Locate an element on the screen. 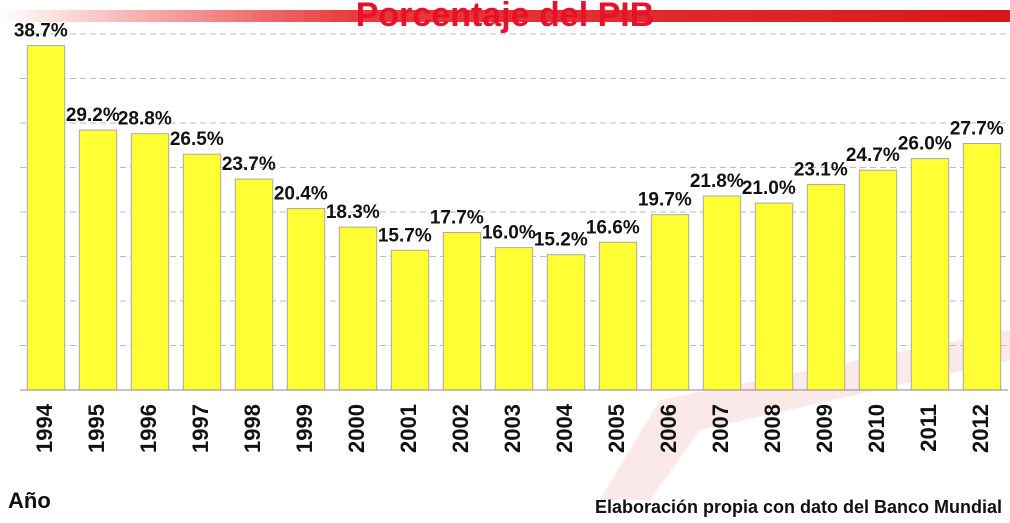 The width and height of the screenshot is (1010, 523). x-tick-label: 2003 is located at coordinates (512, 428).